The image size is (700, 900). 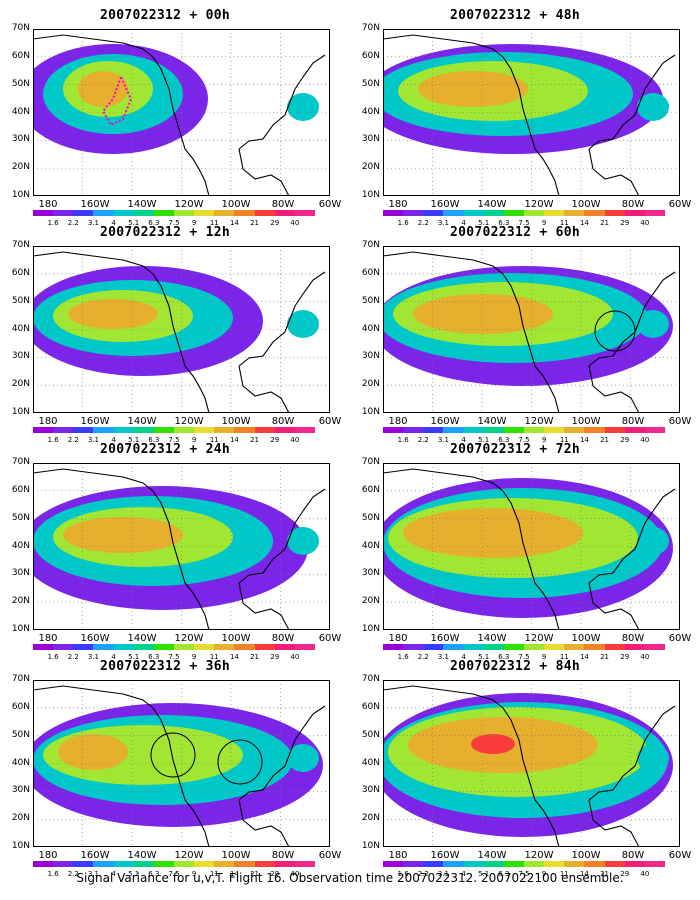 I want to click on colorbar-label: 5.1, so click(x=484, y=874).